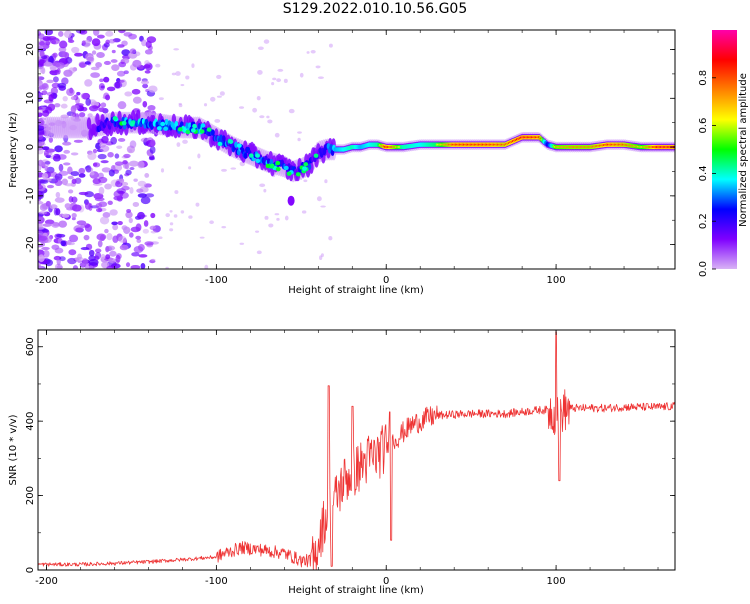 This screenshot has height=604, width=750. I want to click on colorbar-tick-label: 0.6, so click(703, 126).